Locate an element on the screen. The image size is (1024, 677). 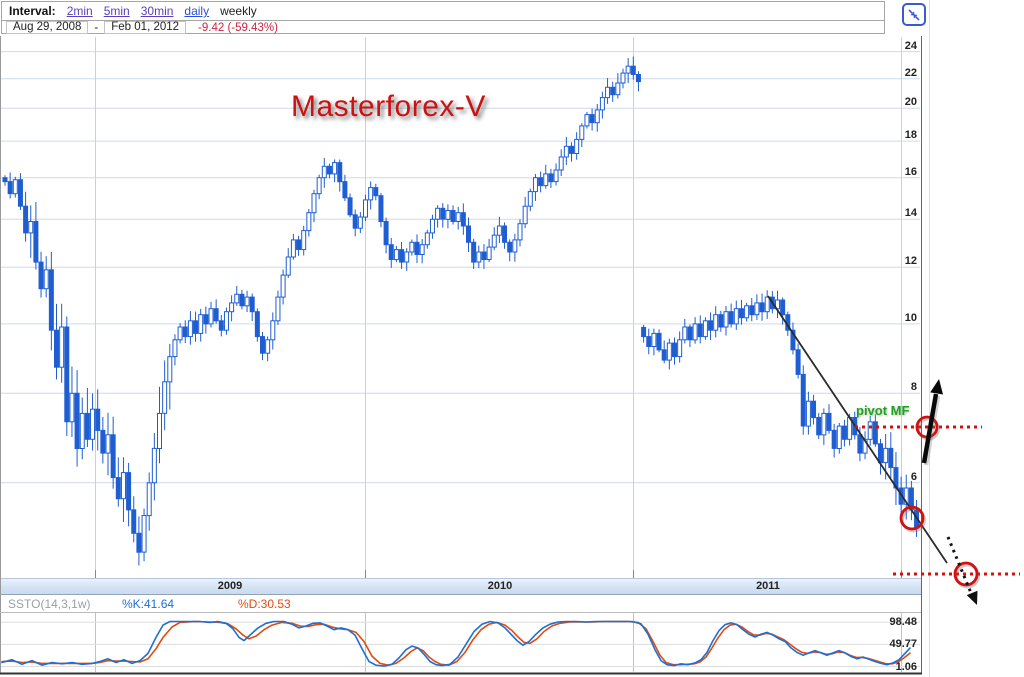
date-from-field: Aug 29, 2008 is located at coordinates (47, 27).